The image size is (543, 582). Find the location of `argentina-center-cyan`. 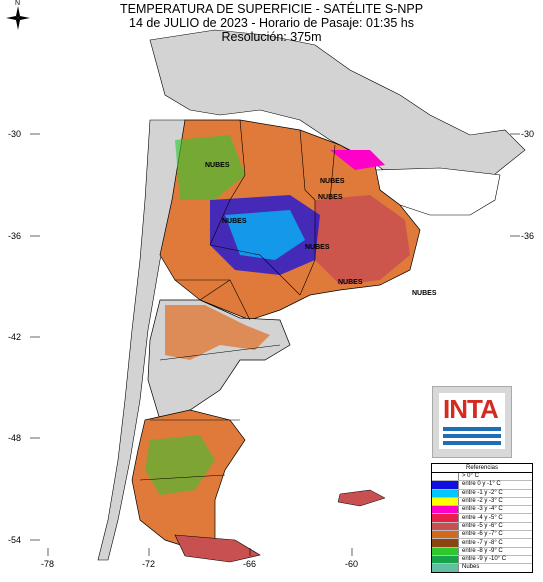

argentina-center-cyan is located at coordinates (265, 235).